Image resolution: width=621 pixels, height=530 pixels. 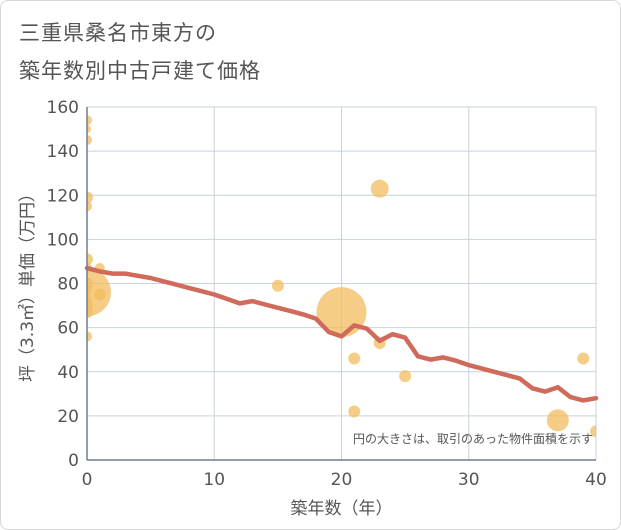 What do you see at coordinates (63, 108) in the screenshot?
I see `y-tick-label: 160` at bounding box center [63, 108].